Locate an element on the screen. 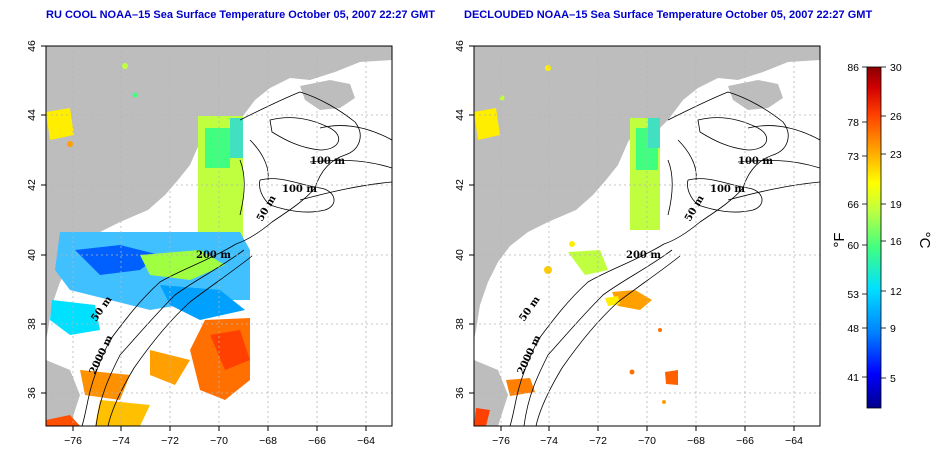  right-label-100m-b: 100 m is located at coordinates (727, 189).